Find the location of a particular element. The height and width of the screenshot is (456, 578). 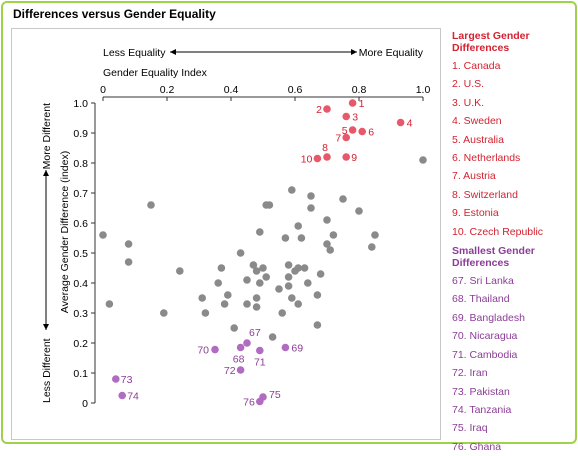

legend-item: 4. Sweden is located at coordinates (477, 121).